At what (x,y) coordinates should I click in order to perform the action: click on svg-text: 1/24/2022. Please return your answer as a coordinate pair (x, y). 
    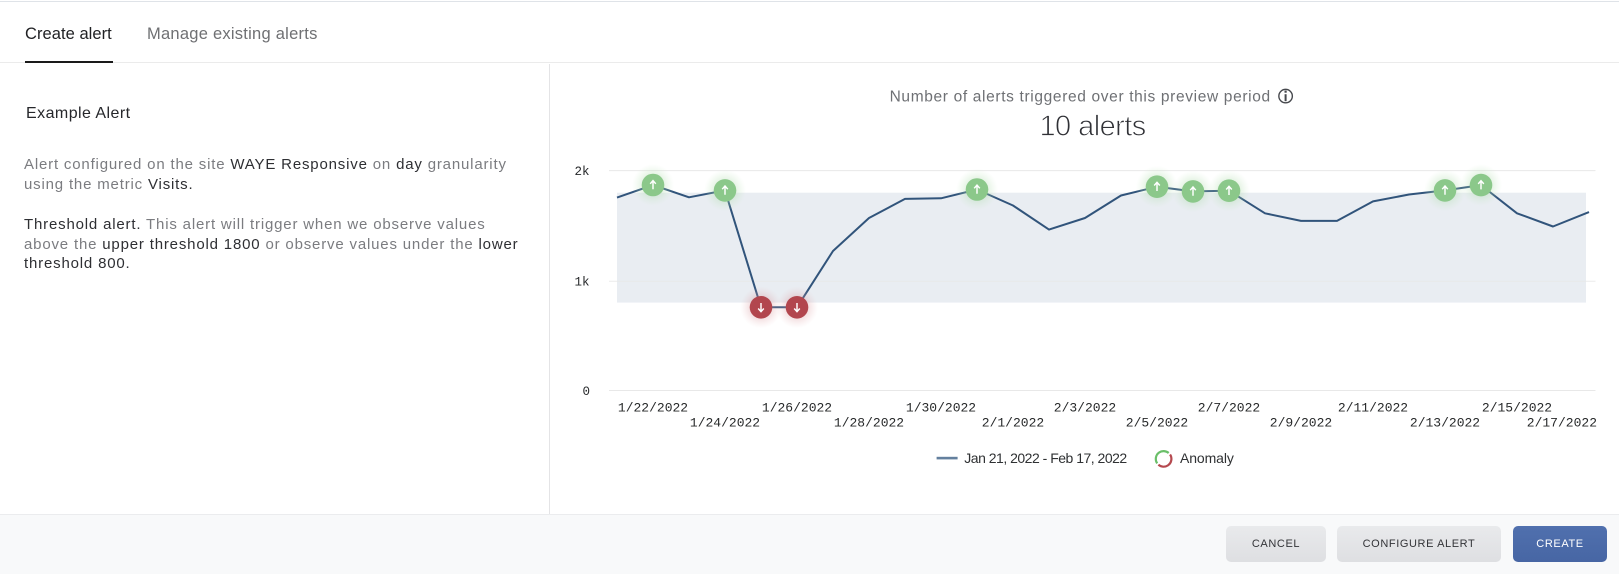
    Looking at the image, I should click on (725, 422).